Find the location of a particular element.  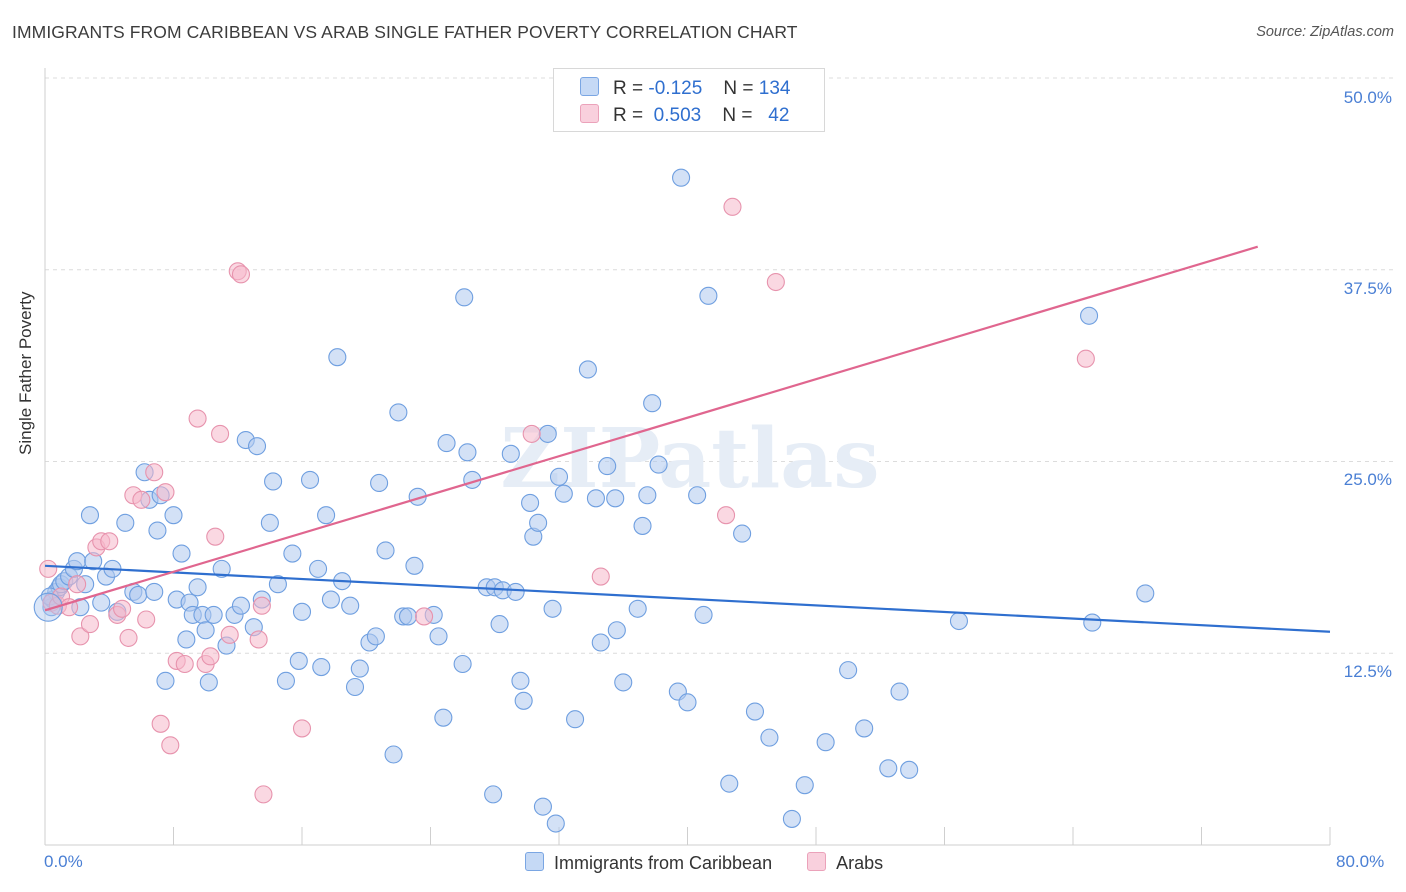

series-legend: Immigrants from Caribbean Arabs is located at coordinates (719, 863).